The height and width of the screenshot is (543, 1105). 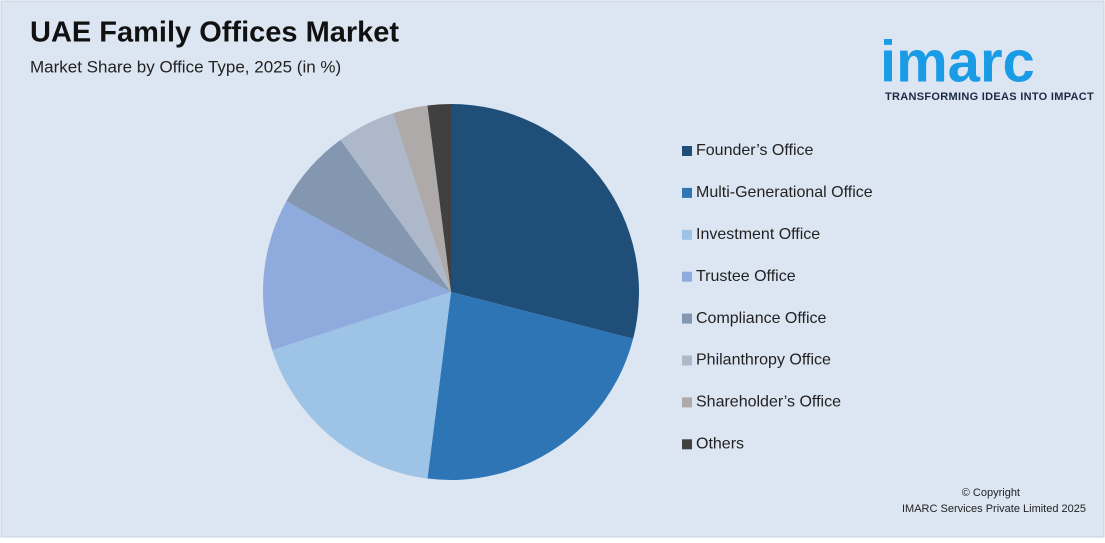 I want to click on legend-label: Shareholder’s Office, so click(x=768, y=402).